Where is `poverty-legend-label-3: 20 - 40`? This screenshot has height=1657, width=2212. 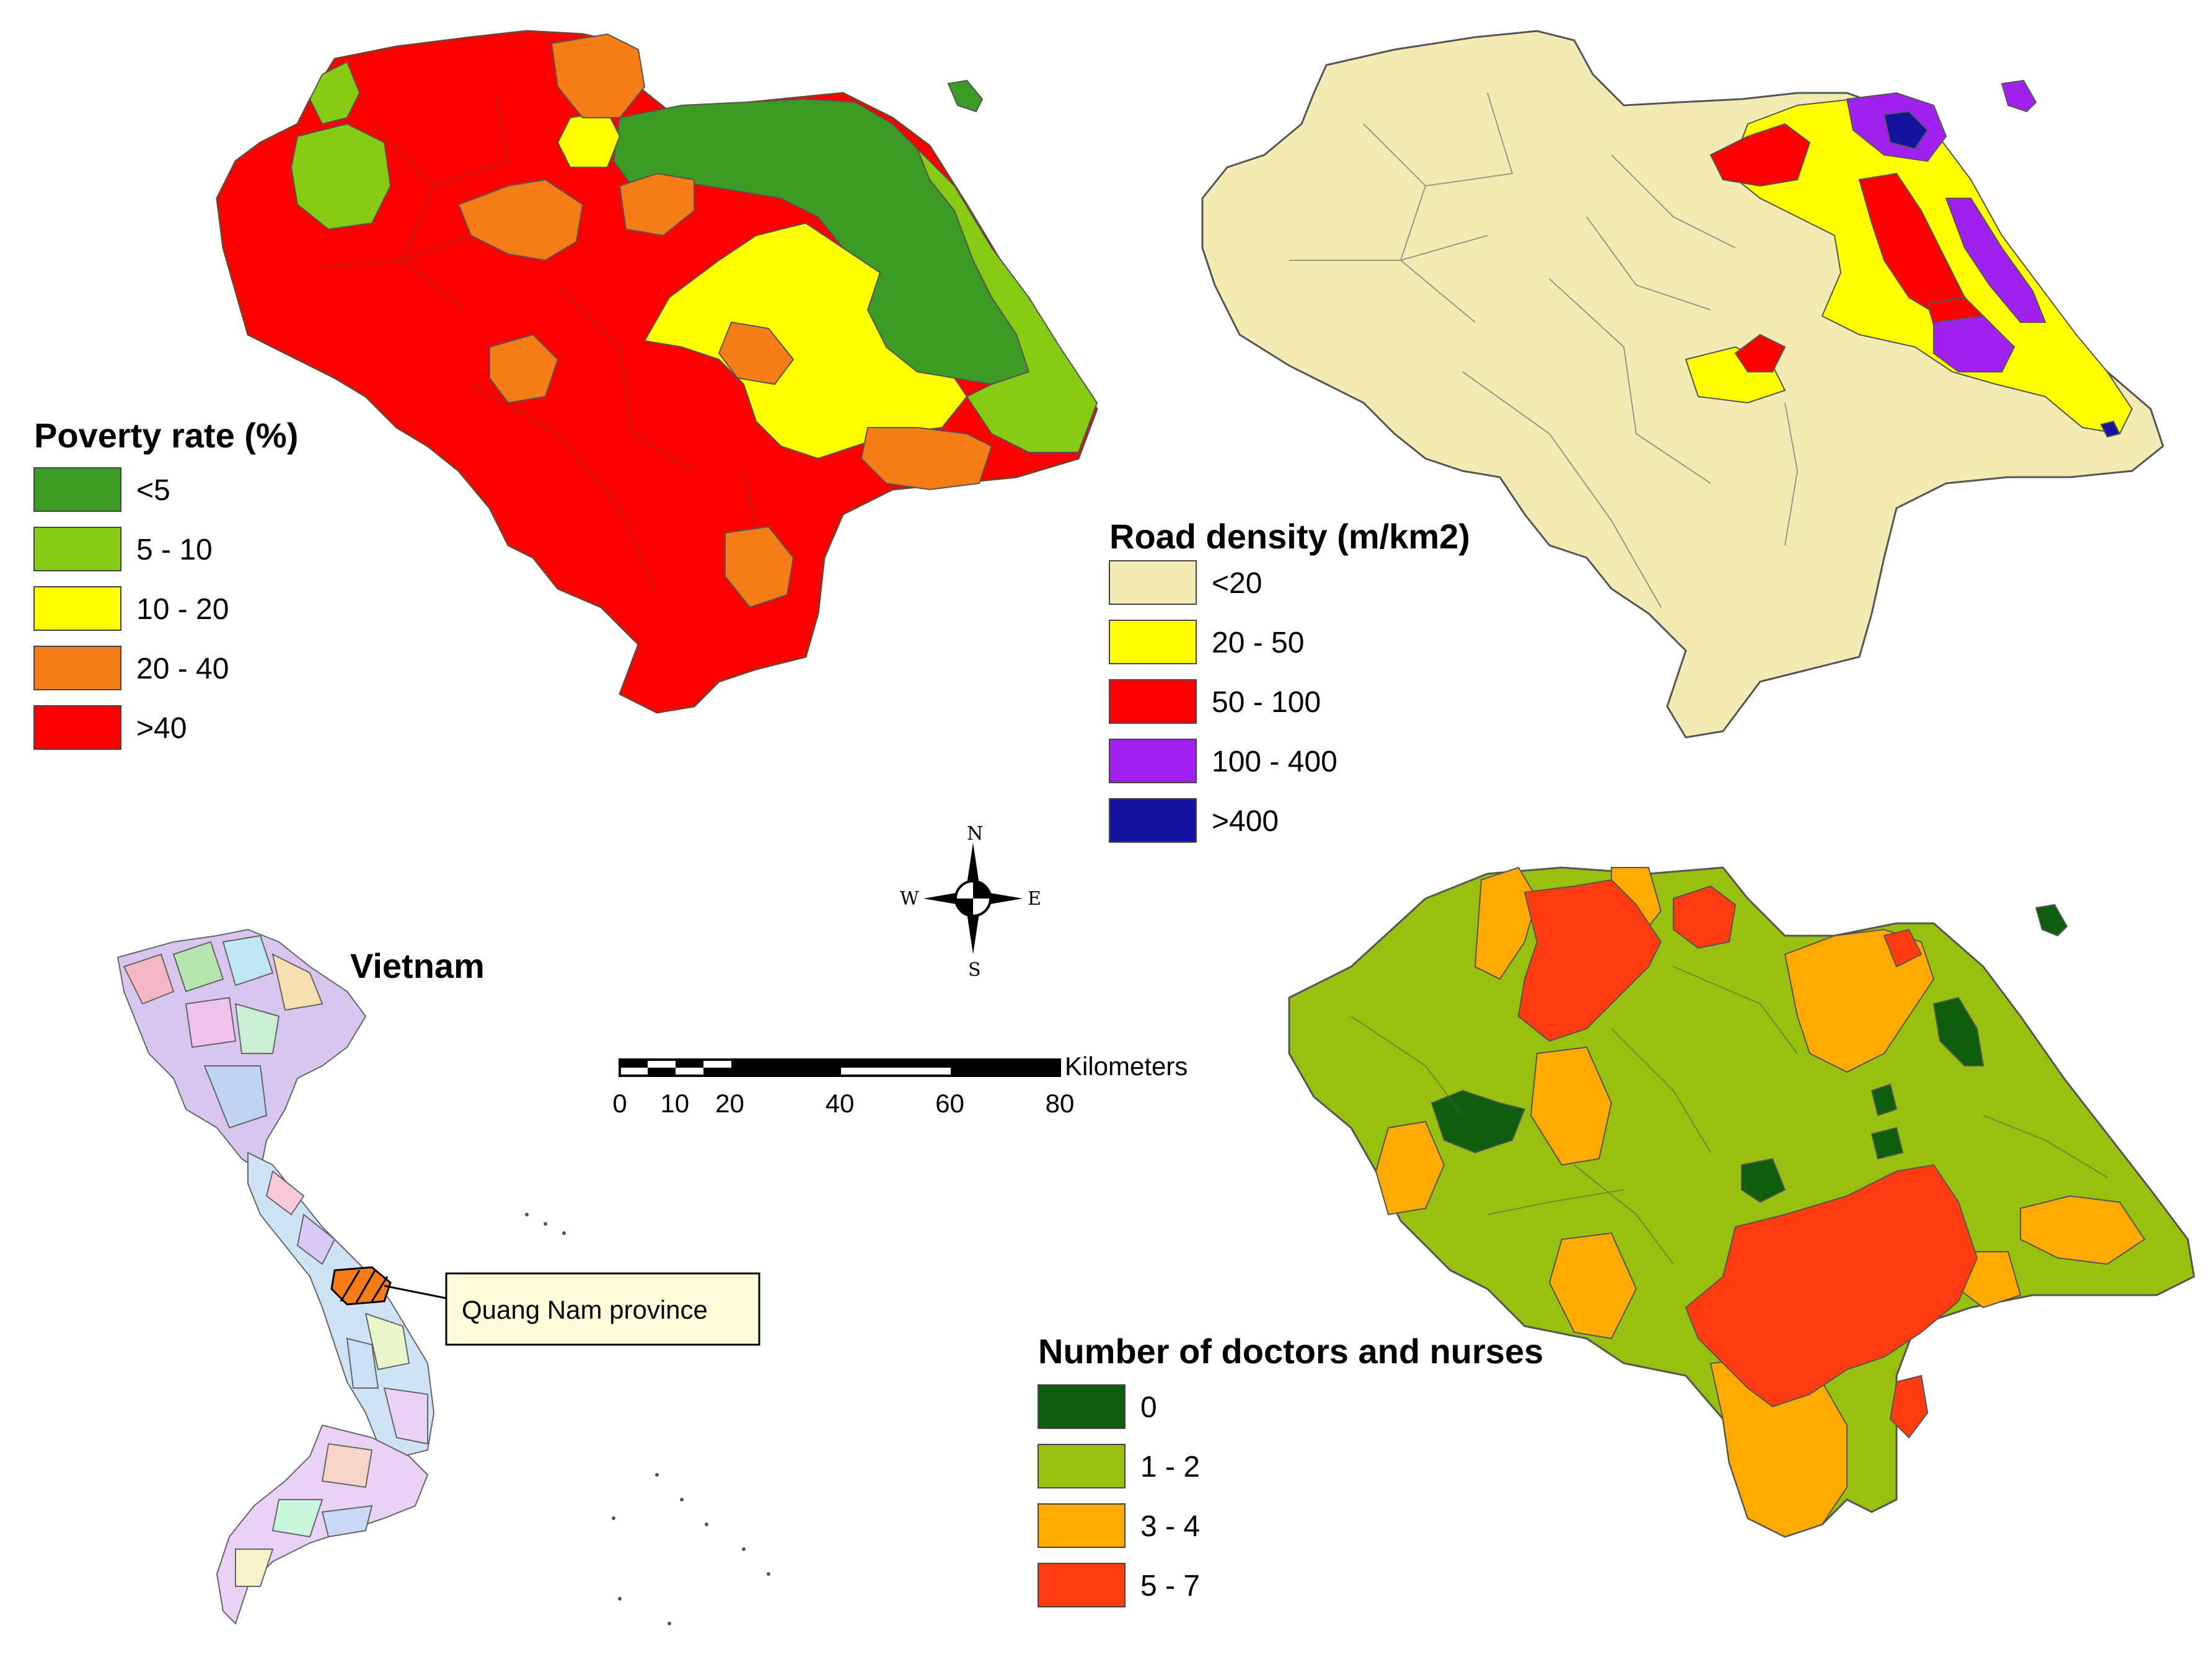 poverty-legend-label-3: 20 - 40 is located at coordinates (182, 669).